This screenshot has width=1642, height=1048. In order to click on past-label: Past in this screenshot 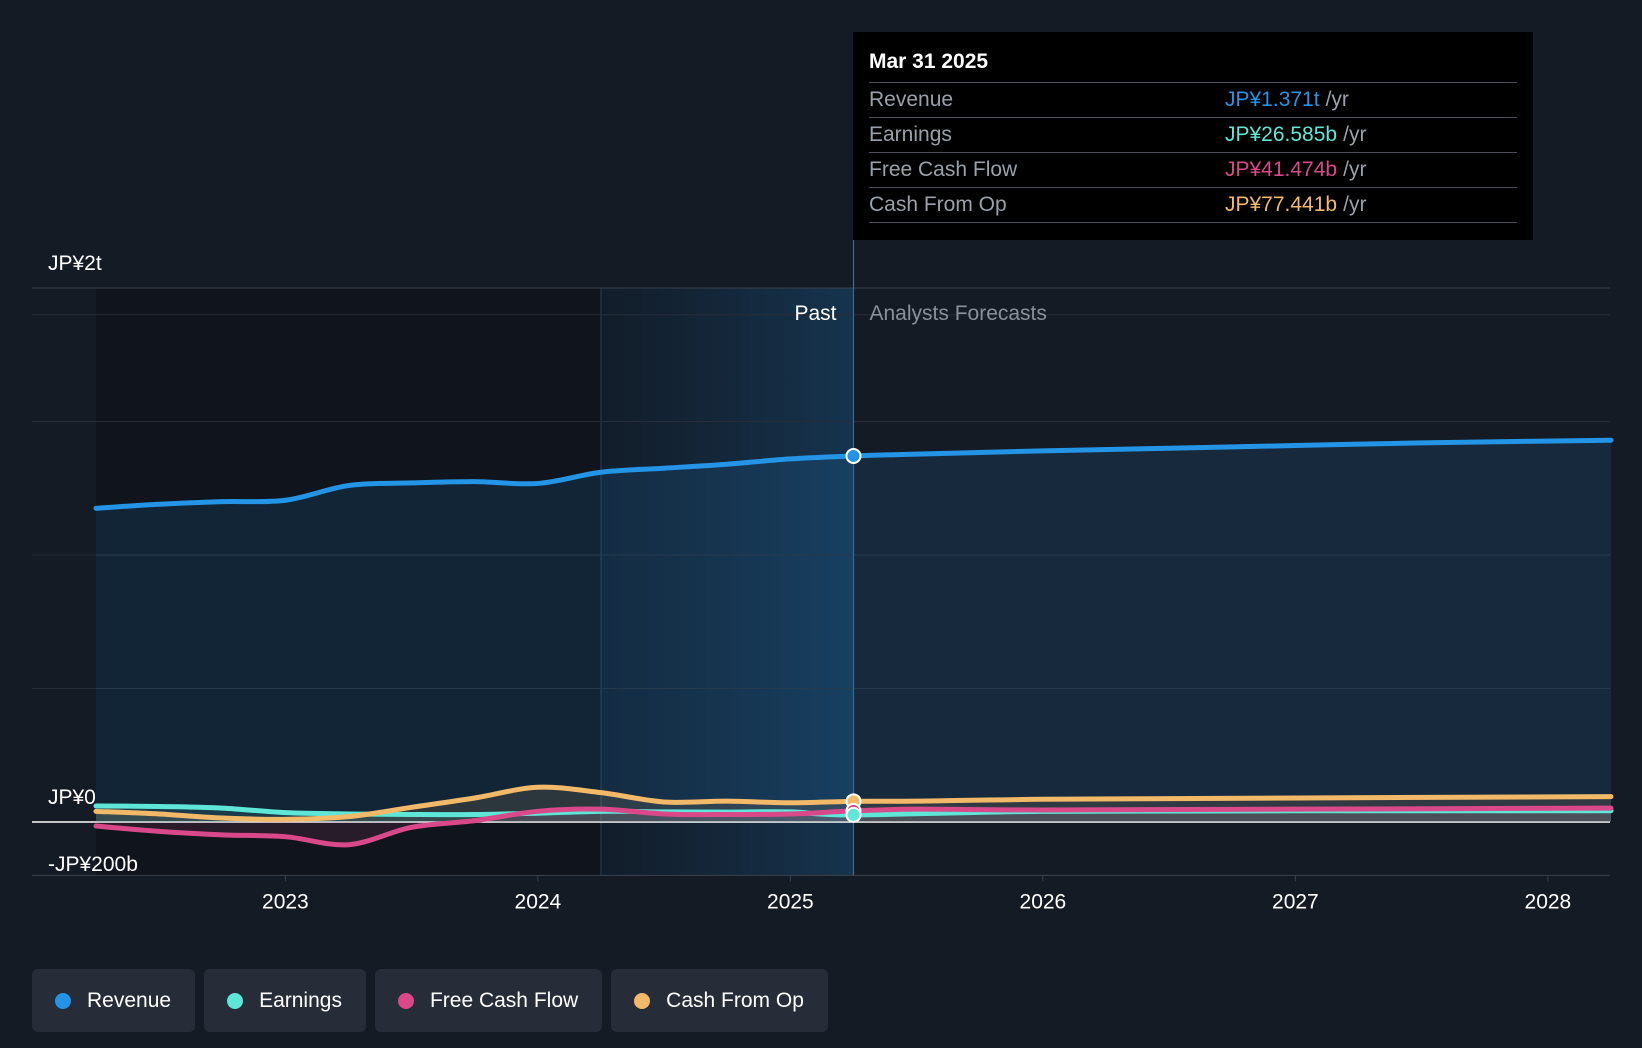, I will do `click(815, 313)`.